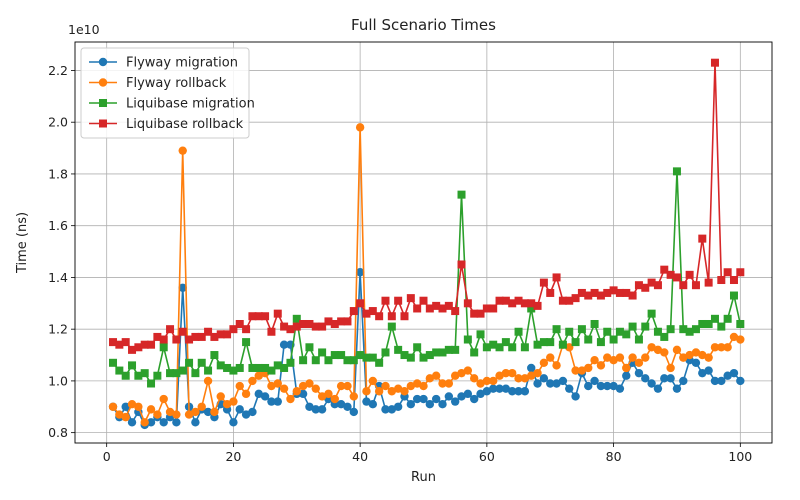 This screenshot has height=500, width=800. What do you see at coordinates (103, 82) in the screenshot?
I see `legend-marker` at bounding box center [103, 82].